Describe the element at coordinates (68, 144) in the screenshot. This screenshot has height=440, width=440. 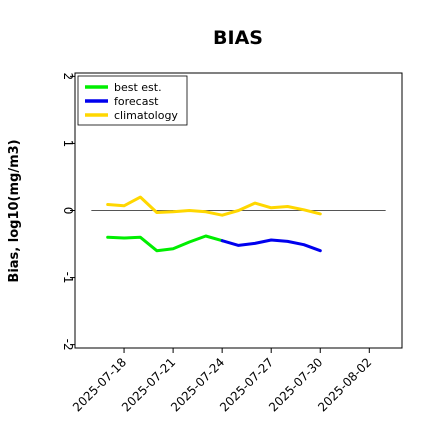
I see `y-tick-label: 1` at that location.